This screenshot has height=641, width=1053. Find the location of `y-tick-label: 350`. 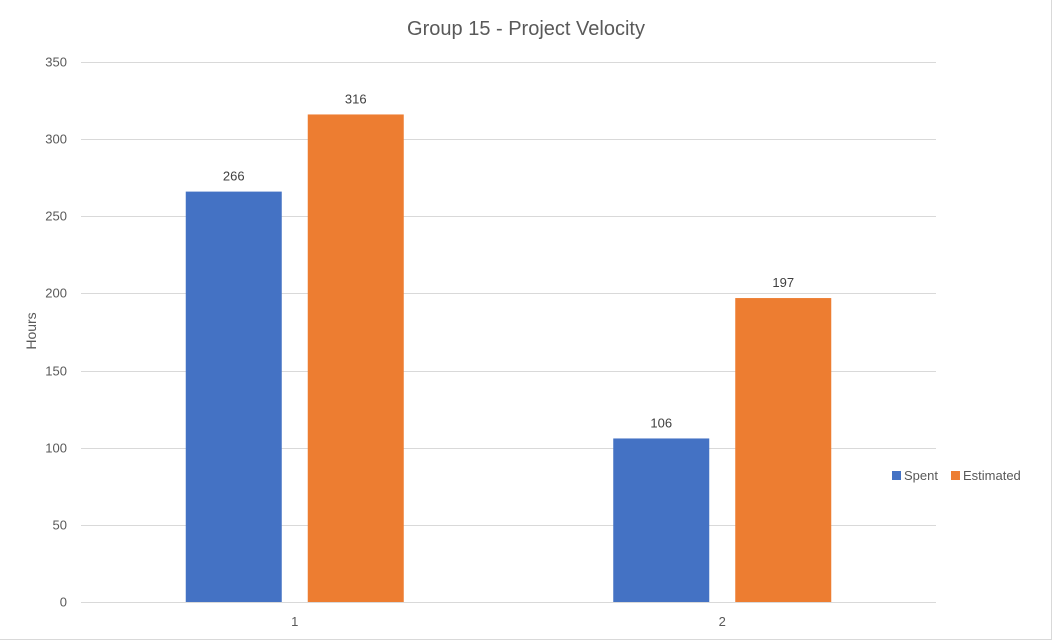

y-tick-label: 350 is located at coordinates (56, 62).